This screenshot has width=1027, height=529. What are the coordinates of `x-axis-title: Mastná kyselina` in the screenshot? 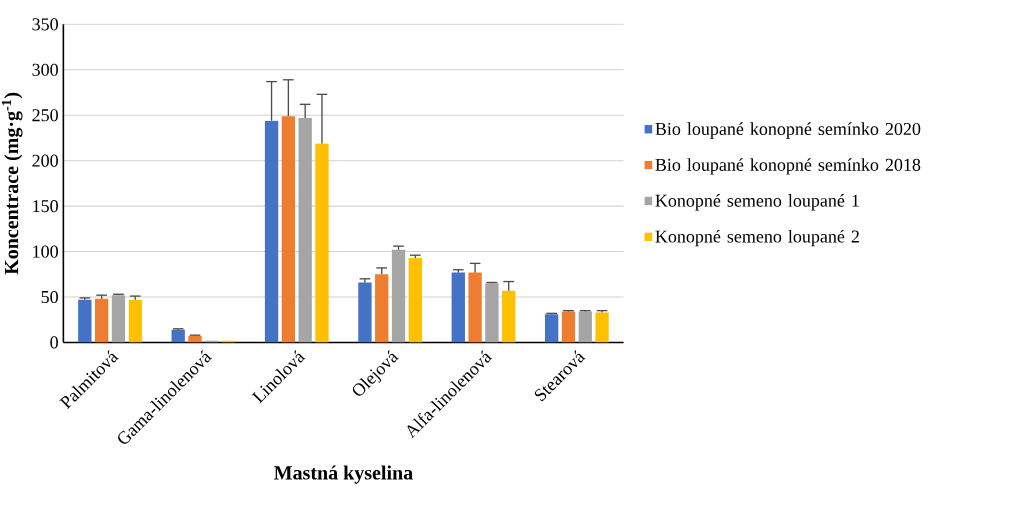 It's located at (343, 474).